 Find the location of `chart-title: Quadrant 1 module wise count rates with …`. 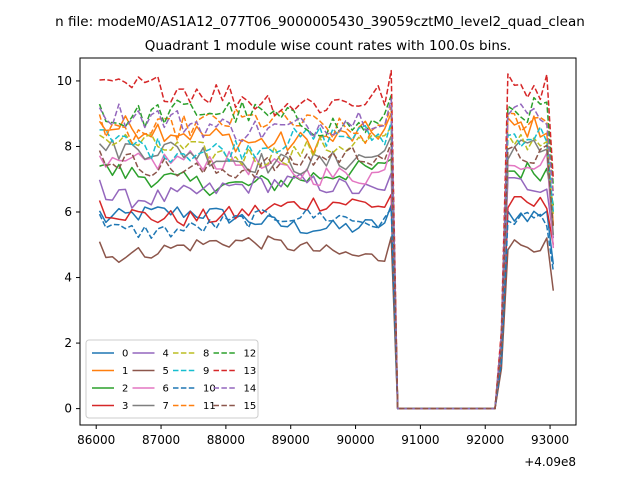

chart-title: Quadrant 1 module wise count rates with … is located at coordinates (328, 46).